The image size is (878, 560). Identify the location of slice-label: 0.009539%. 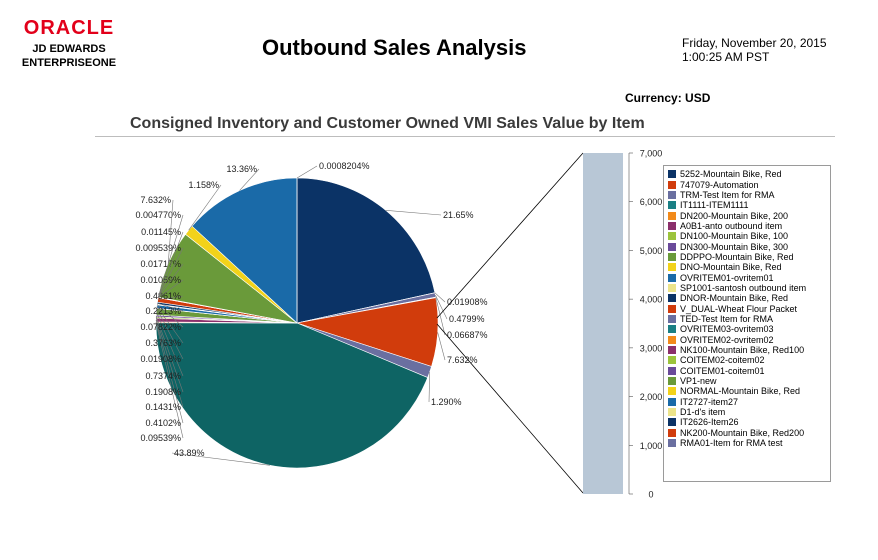
(158, 248).